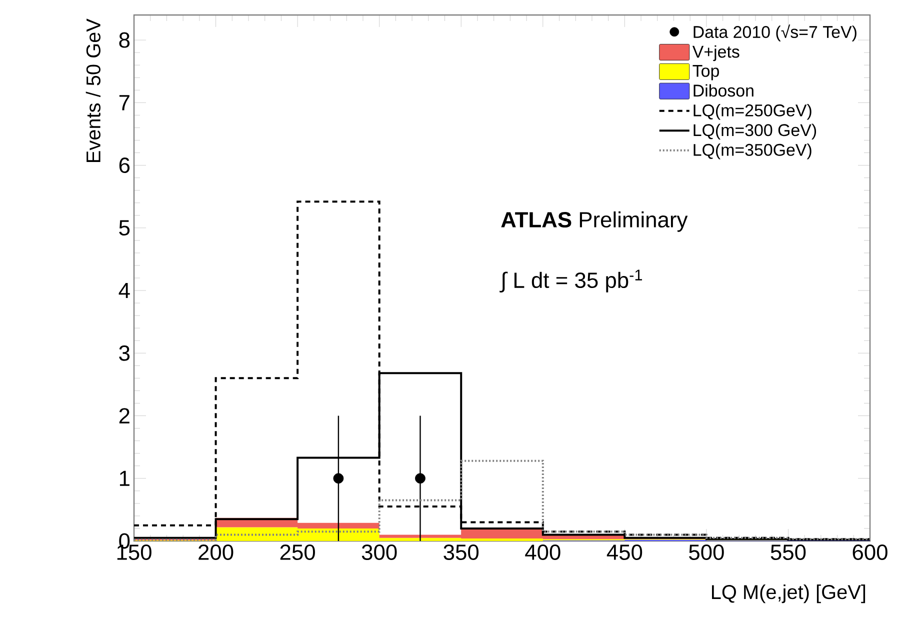  Describe the element at coordinates (705, 72) in the screenshot. I see `legend-label: Top` at that location.